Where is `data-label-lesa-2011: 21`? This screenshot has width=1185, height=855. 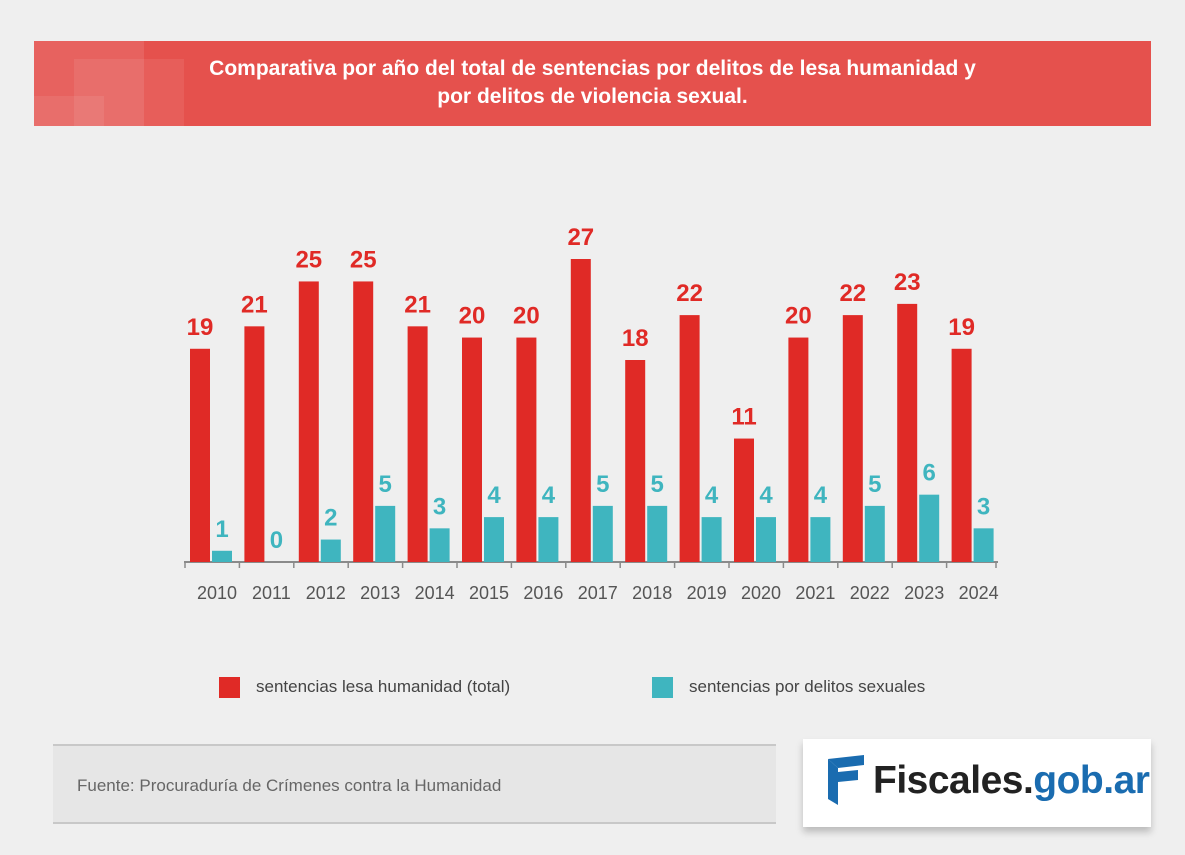
data-label-lesa-2011: 21 is located at coordinates (254, 304).